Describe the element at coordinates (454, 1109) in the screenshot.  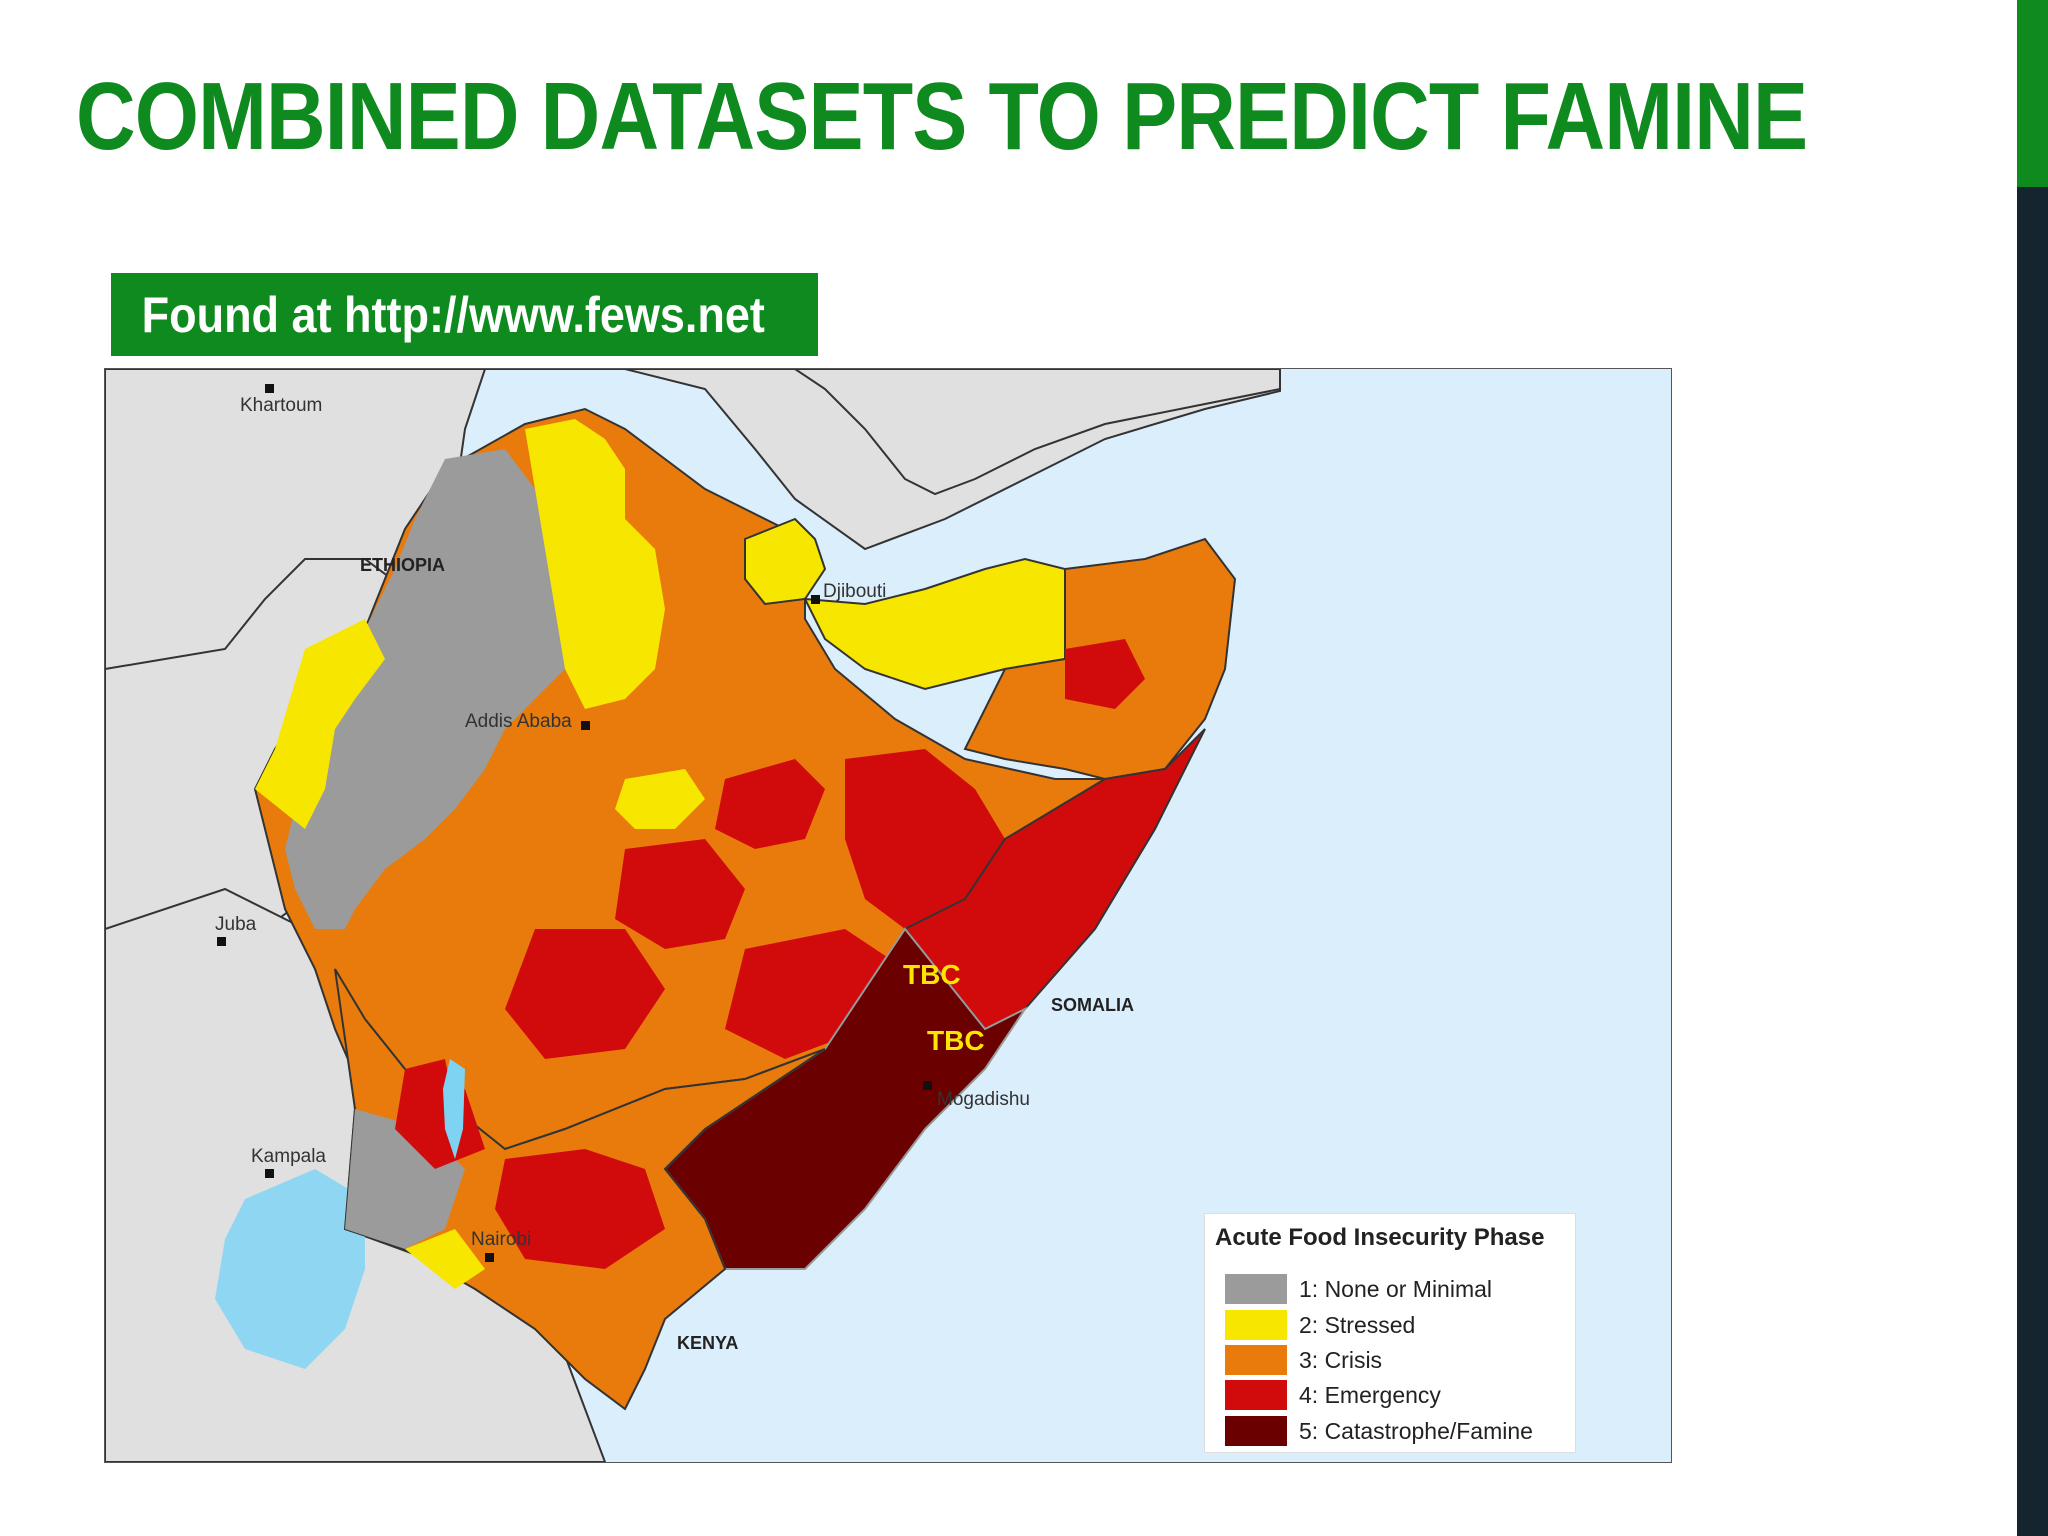
I see `lake-turkana` at that location.